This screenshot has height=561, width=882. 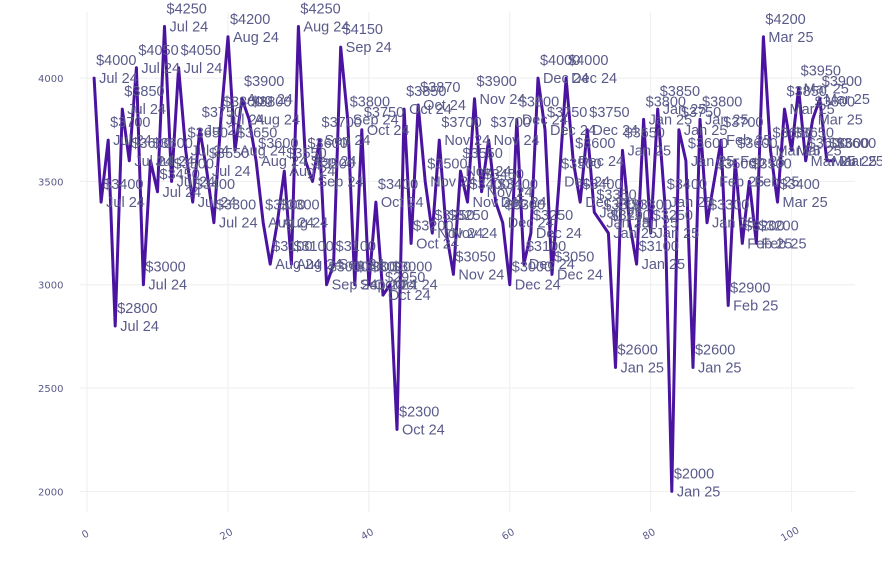 What do you see at coordinates (405, 278) in the screenshot?
I see `data-label-value: $2950` at bounding box center [405, 278].